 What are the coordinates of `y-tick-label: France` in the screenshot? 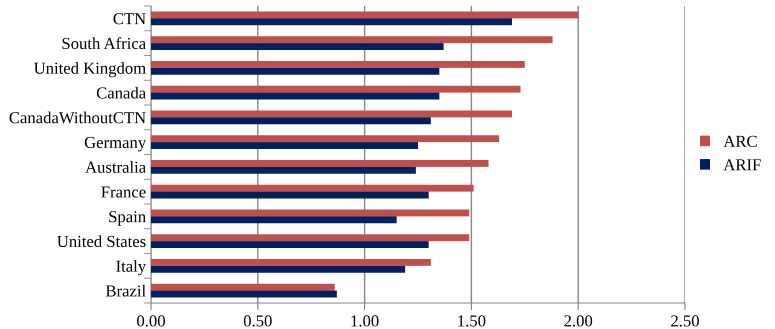 It's located at (123, 192).